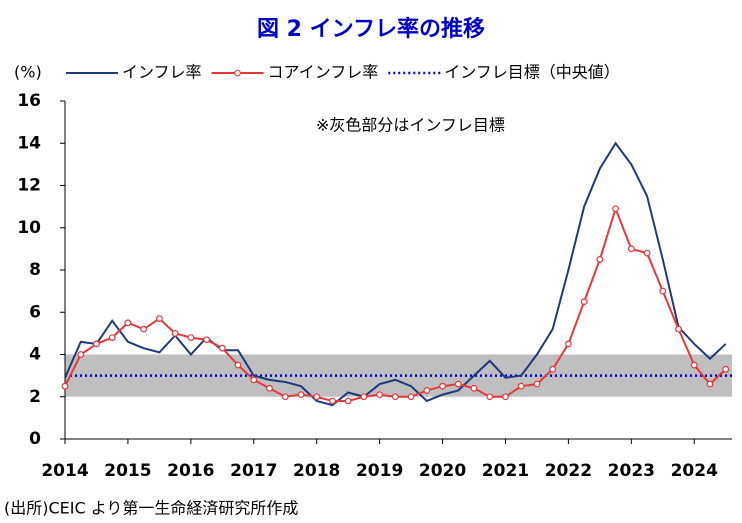  I want to click on legend-label: インフレ率, so click(162, 72).